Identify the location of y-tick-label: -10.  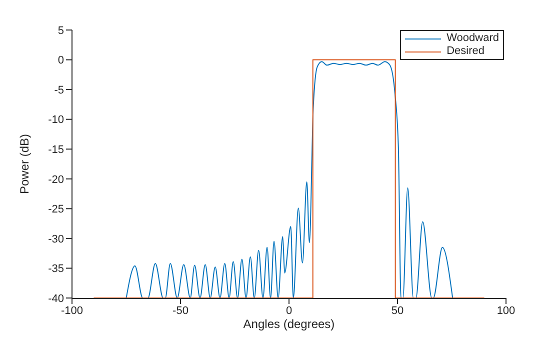
(56, 120).